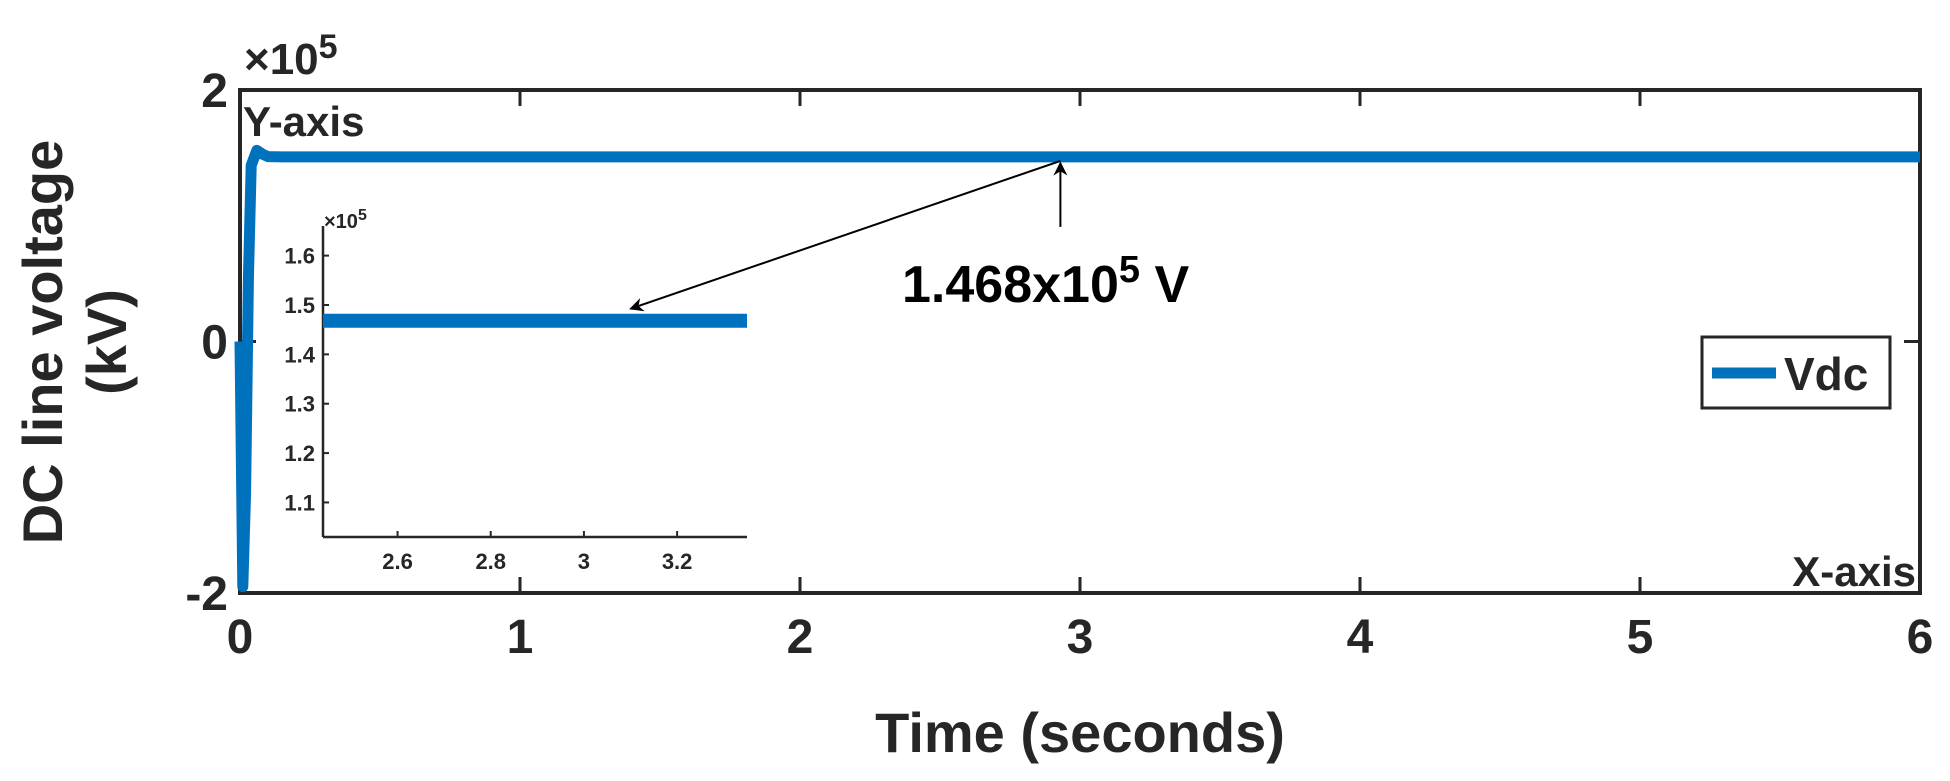  What do you see at coordinates (520, 637) in the screenshot?
I see `main-x-tick-label: 1` at bounding box center [520, 637].